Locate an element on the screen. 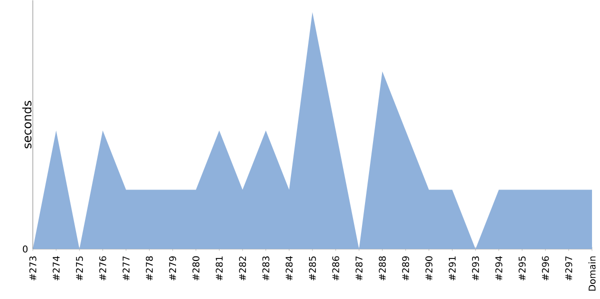 This screenshot has height=299, width=600. x-tick-label: #284 is located at coordinates (289, 268).